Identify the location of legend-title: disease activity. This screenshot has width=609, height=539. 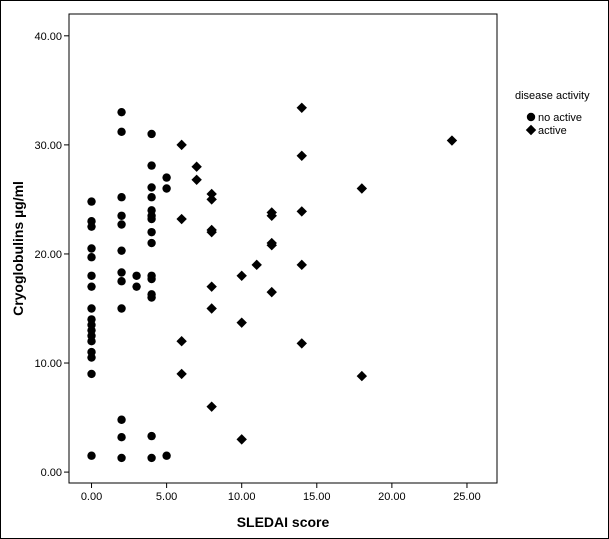
(552, 96).